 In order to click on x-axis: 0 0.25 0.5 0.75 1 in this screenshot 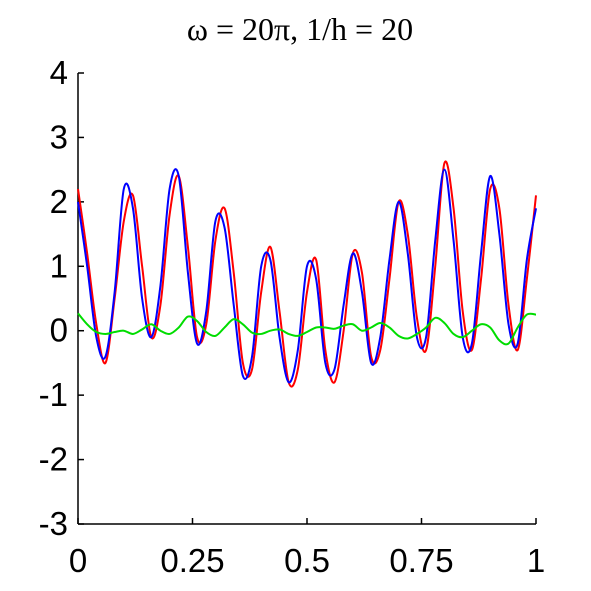, I will do `click(307, 548)`.